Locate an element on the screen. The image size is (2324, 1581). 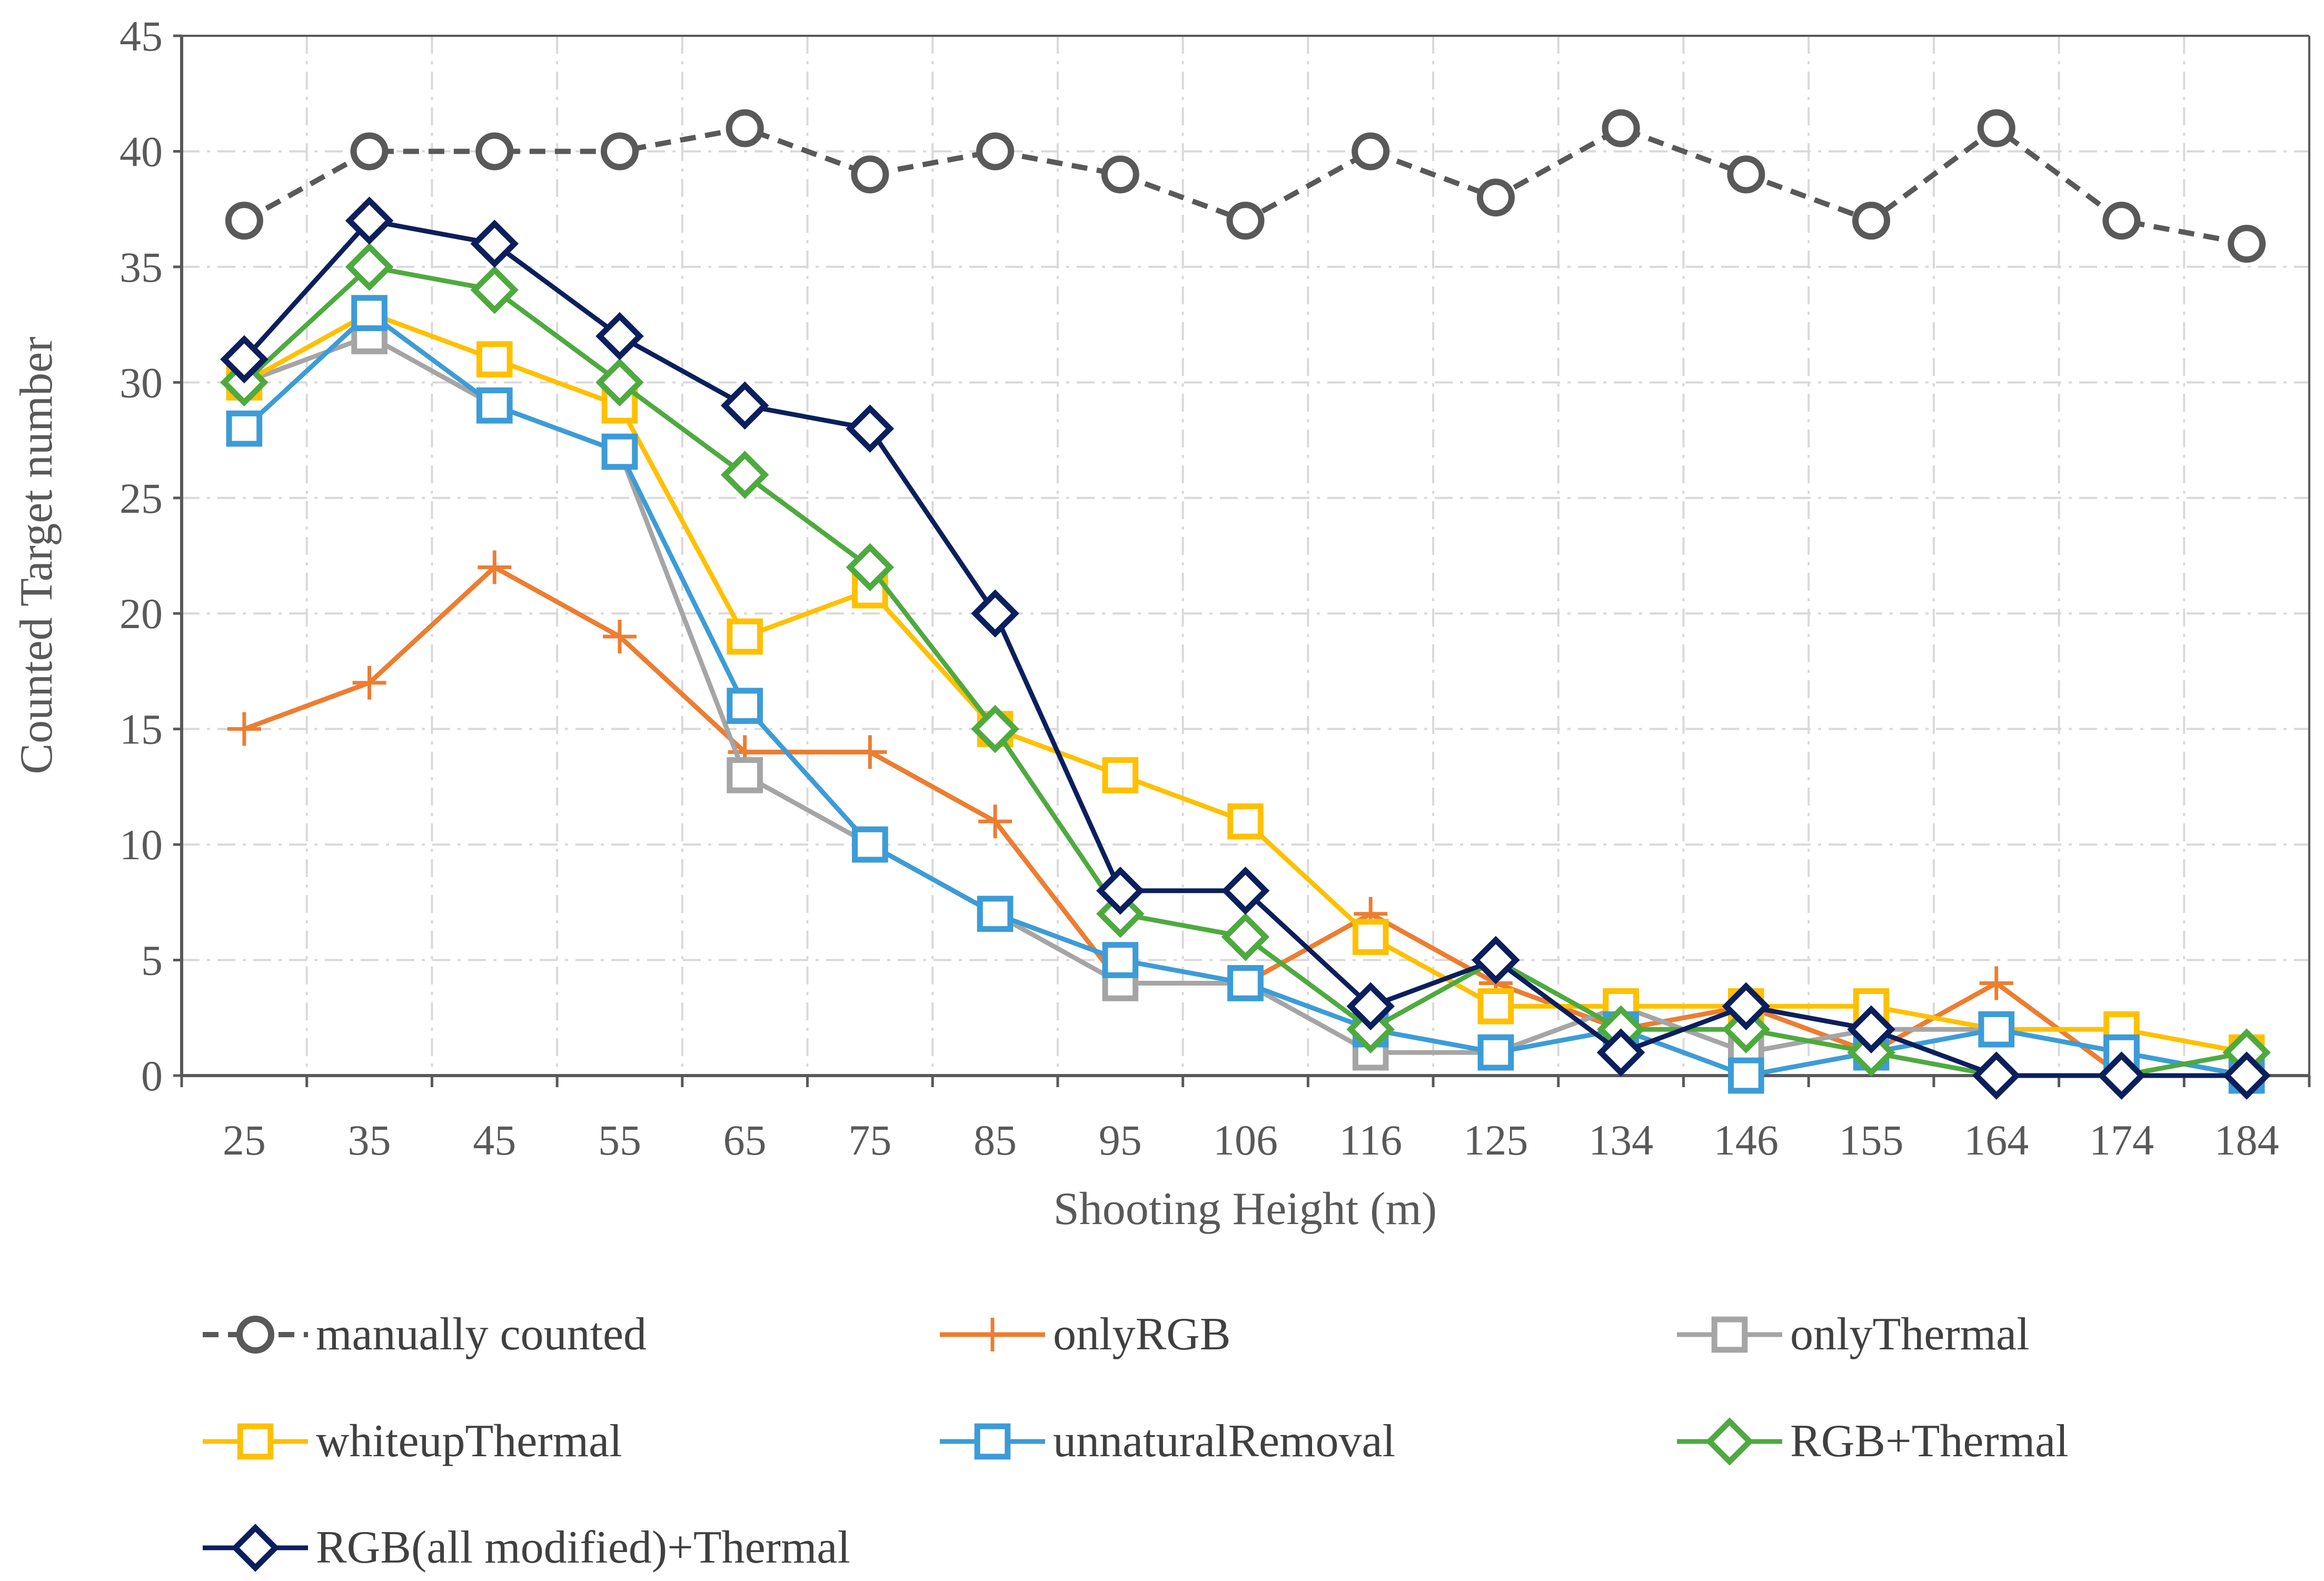
legend-label: onlyThermal is located at coordinates (1910, 1335).